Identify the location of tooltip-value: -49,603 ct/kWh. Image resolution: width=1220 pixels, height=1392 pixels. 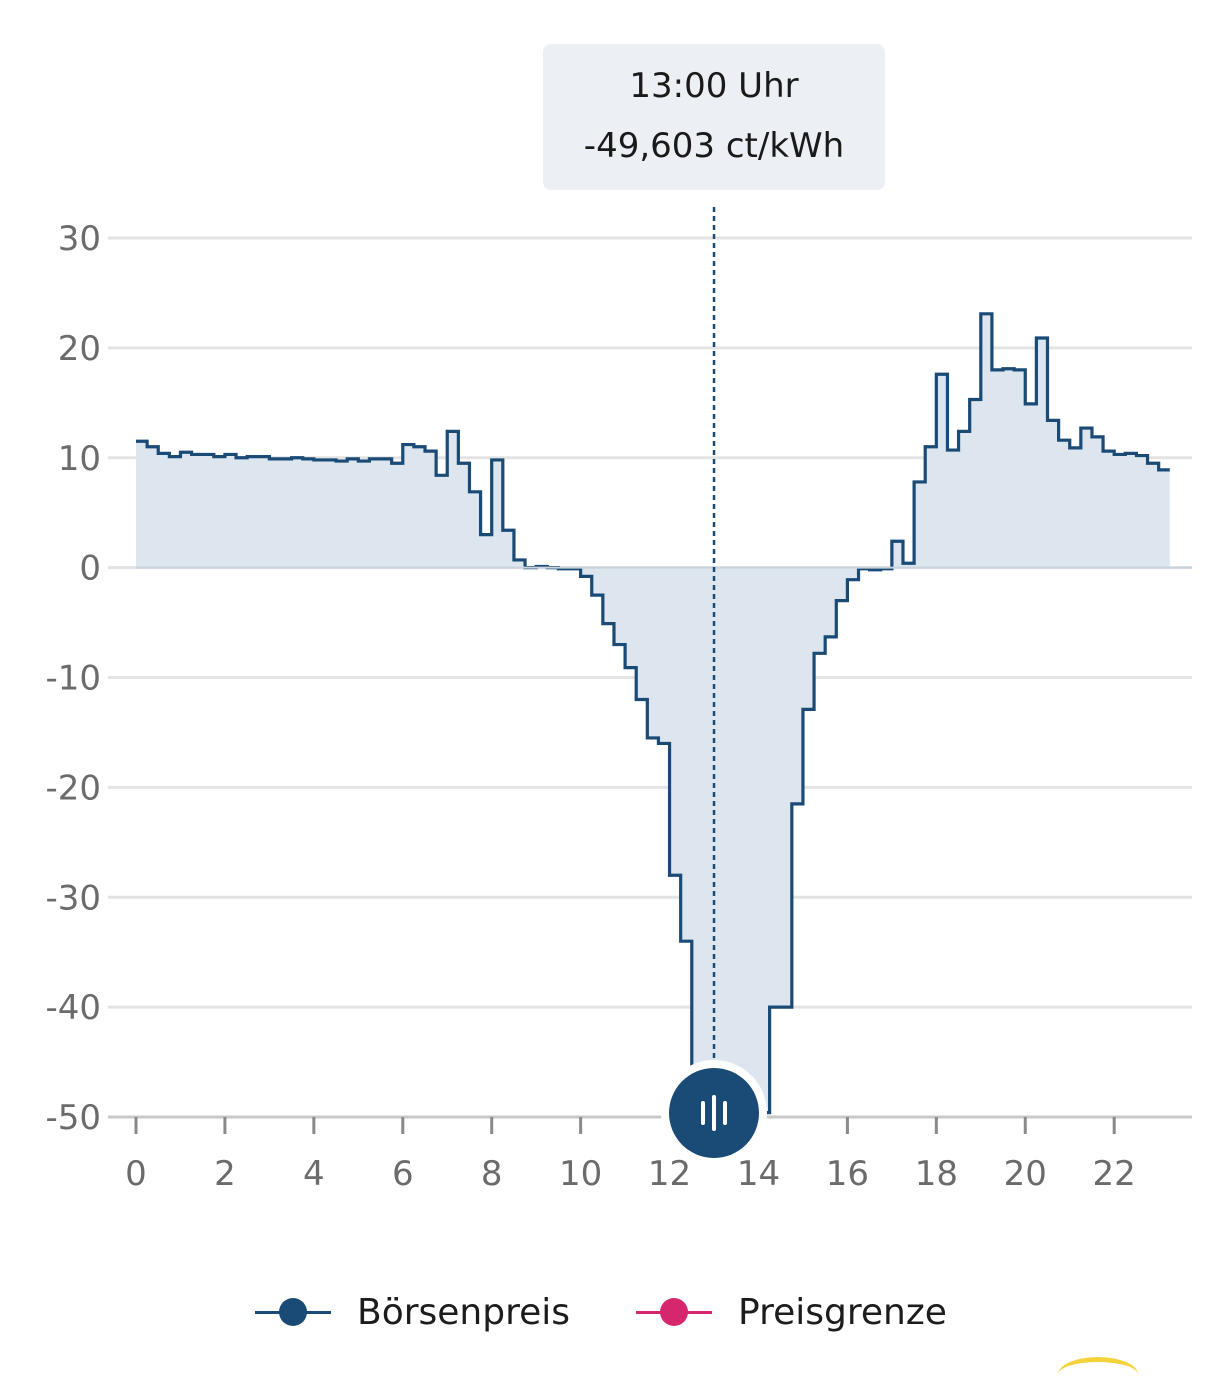
(714, 146).